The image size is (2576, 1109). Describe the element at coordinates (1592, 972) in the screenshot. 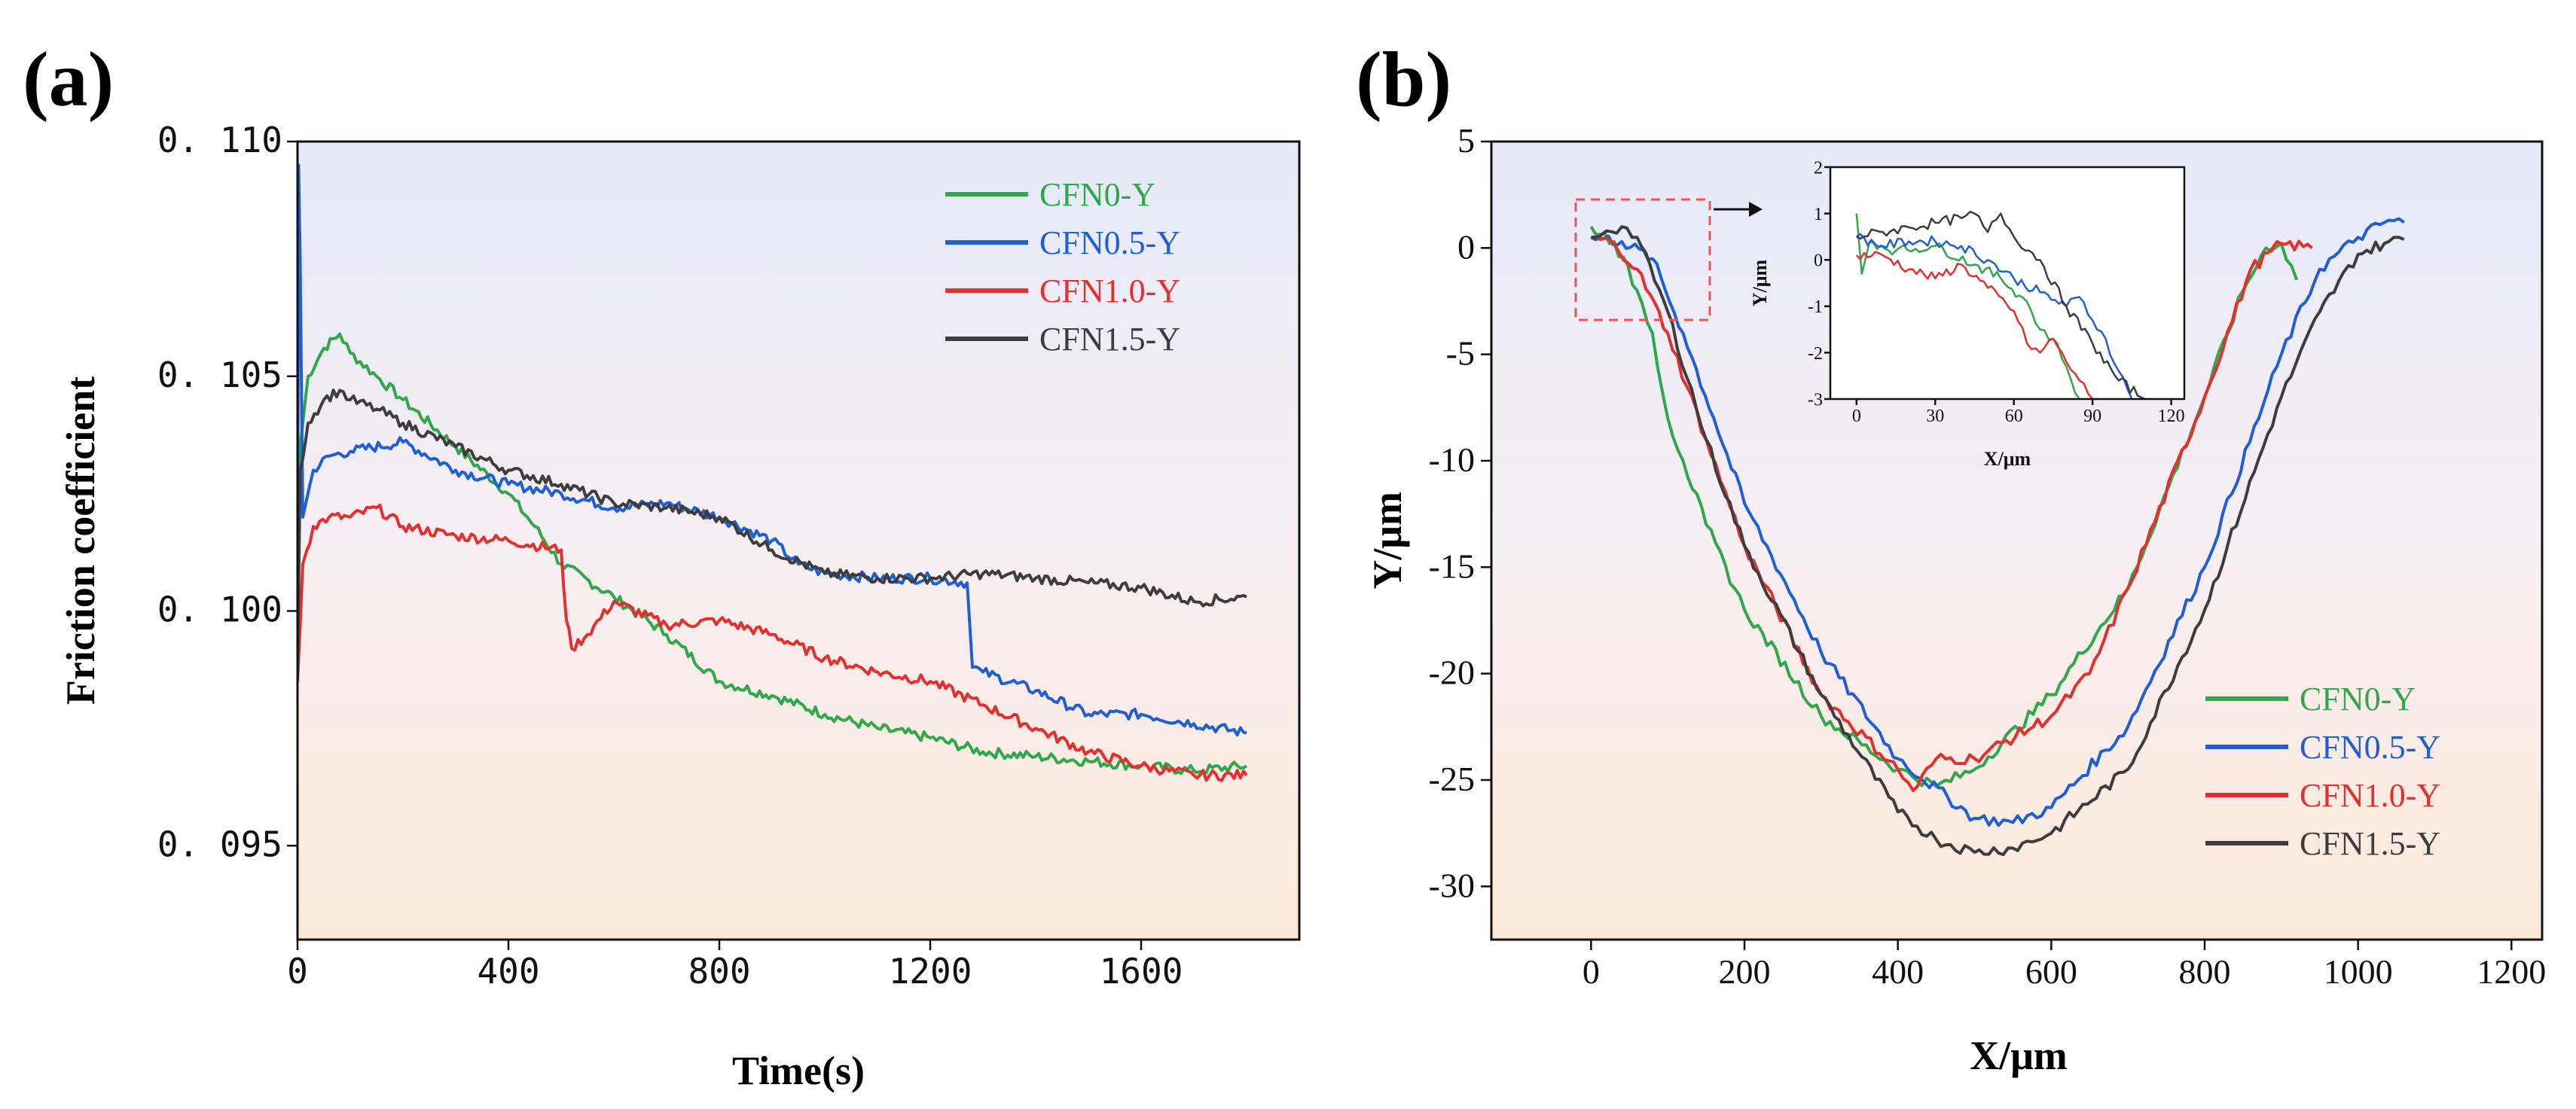

I see `panel-b-xtick-label: 0` at that location.